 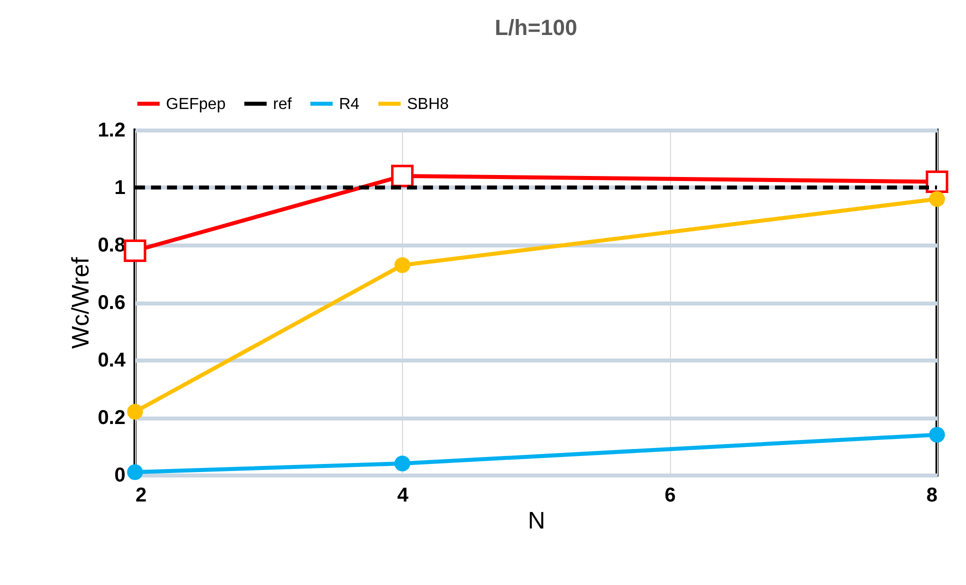 I want to click on y-tick-label: 0.2, so click(x=112, y=418).